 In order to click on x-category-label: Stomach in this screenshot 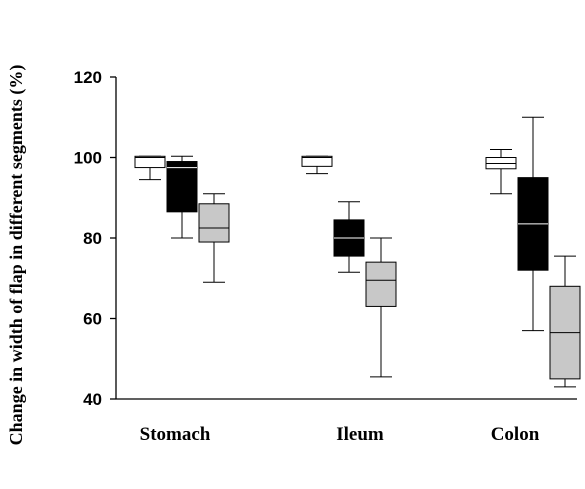, I will do `click(175, 434)`.